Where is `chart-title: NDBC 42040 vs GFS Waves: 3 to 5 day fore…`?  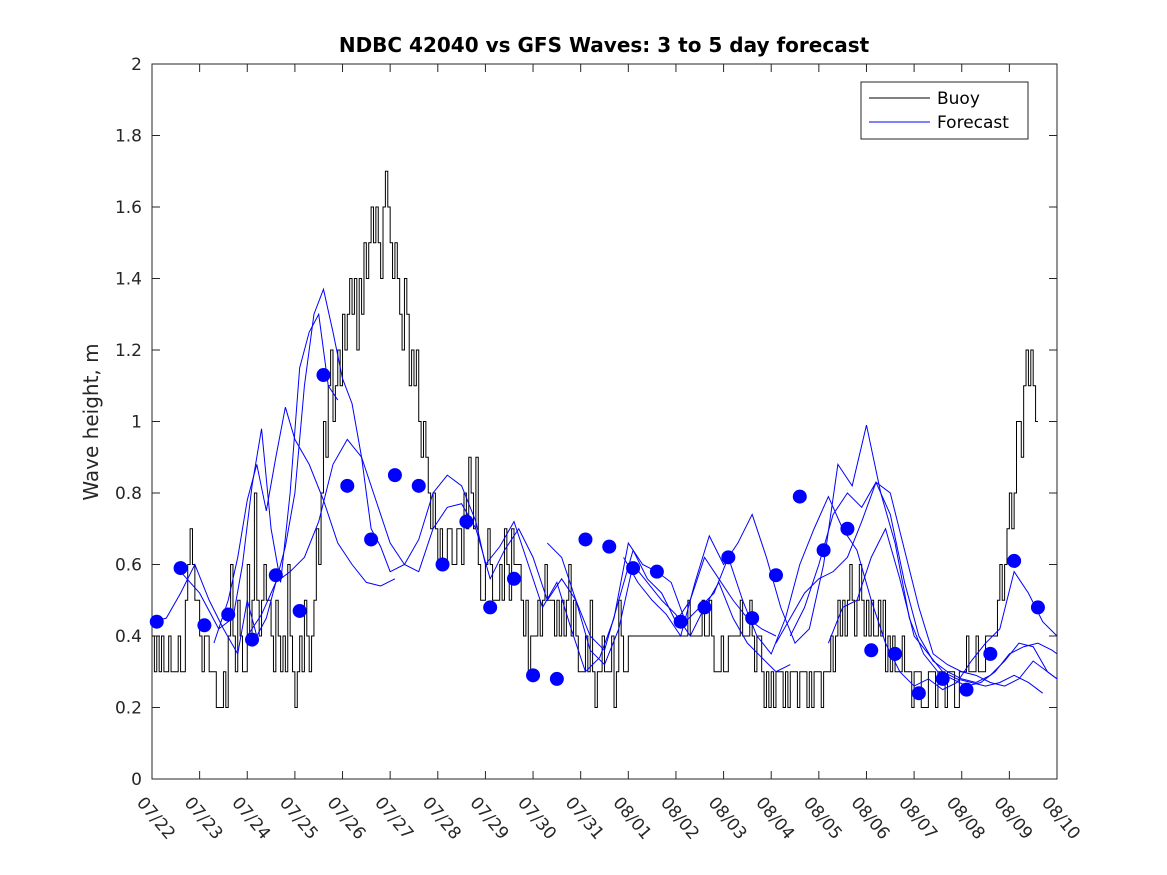
chart-title: NDBC 42040 vs GFS Waves: 3 to 5 day fore… is located at coordinates (604, 45).